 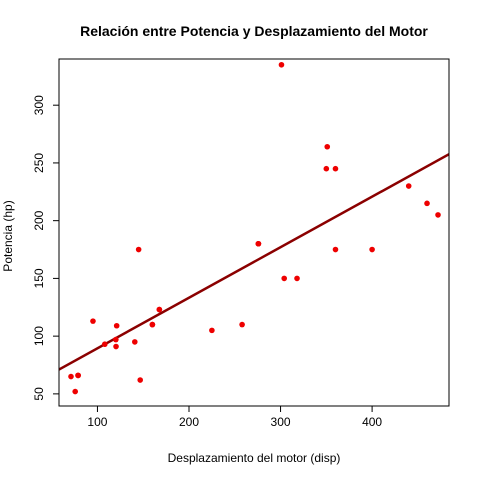 I want to click on y-tick-label: 100, so click(x=39, y=336).